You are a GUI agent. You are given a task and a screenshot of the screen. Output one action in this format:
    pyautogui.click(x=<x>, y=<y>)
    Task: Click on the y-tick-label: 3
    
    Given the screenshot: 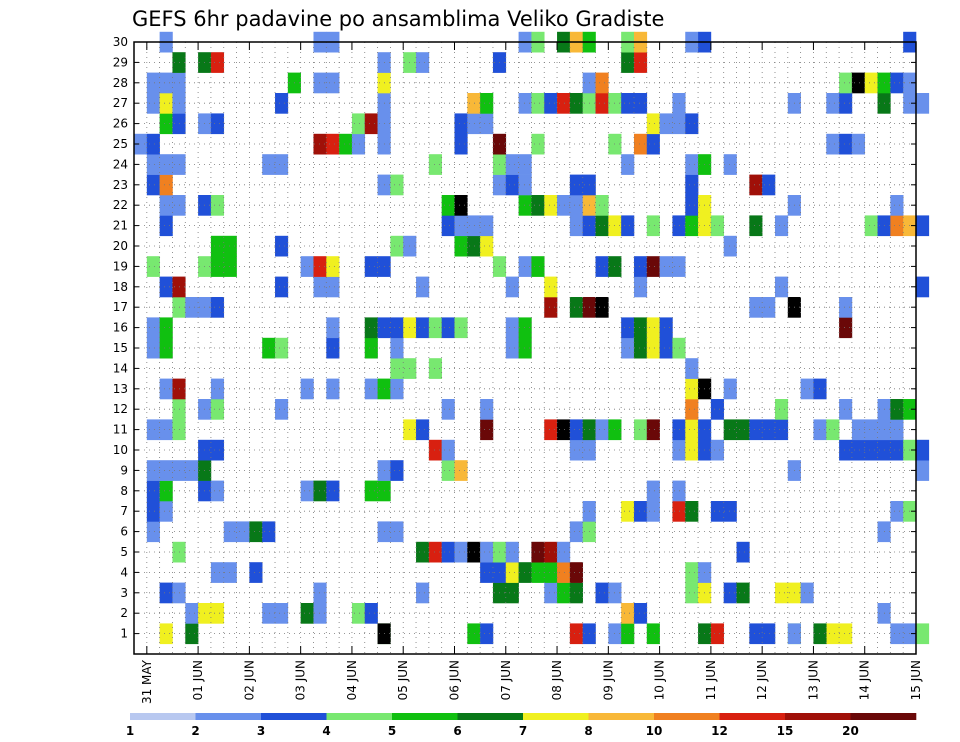 What is the action you would take?
    pyautogui.click(x=124, y=593)
    